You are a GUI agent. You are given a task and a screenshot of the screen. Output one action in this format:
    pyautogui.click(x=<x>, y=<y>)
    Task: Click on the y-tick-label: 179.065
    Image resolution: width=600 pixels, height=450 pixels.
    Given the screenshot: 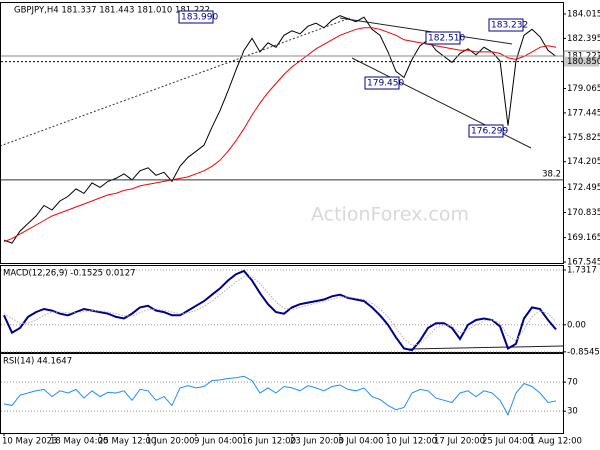 What is the action you would take?
    pyautogui.click(x=583, y=89)
    